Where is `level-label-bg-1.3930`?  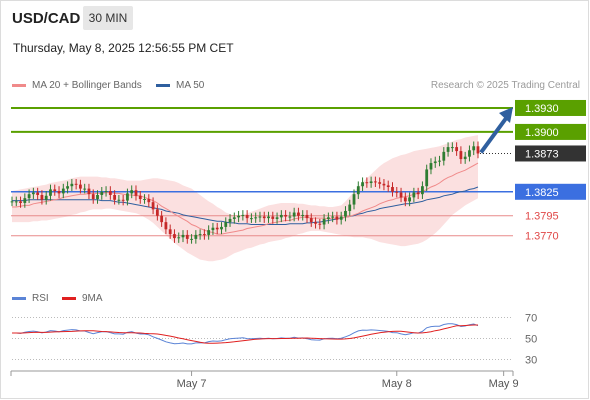
level-label-bg-1.3930 is located at coordinates (550, 107).